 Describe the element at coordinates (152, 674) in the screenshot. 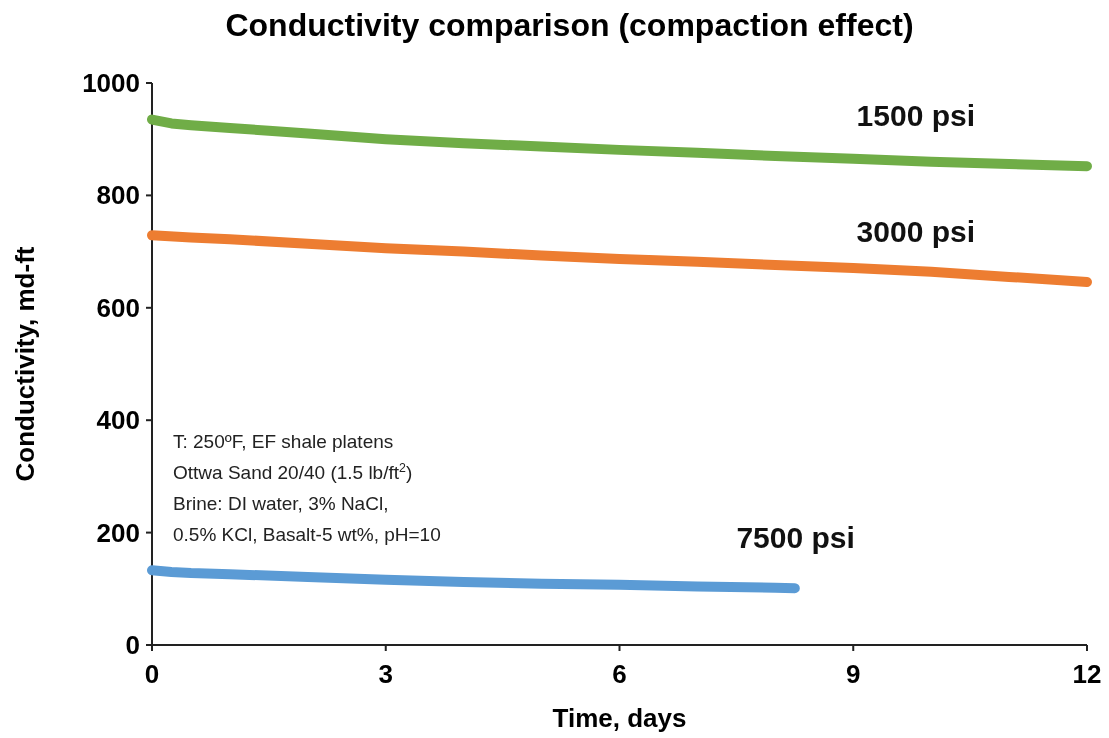

I see `x-tick-label: 0` at that location.